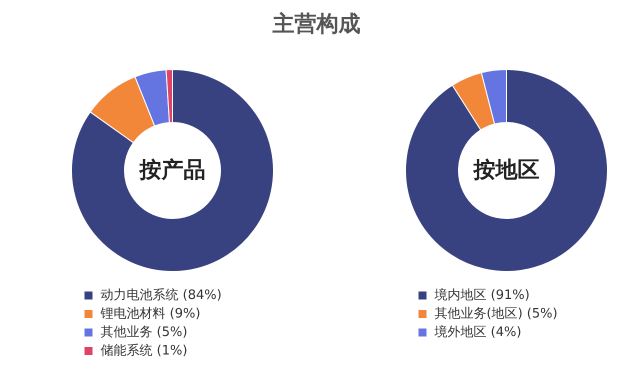 This screenshot has height=380, width=632. I want to click on legend-label: 其他业务(地区) (5%), so click(496, 314).